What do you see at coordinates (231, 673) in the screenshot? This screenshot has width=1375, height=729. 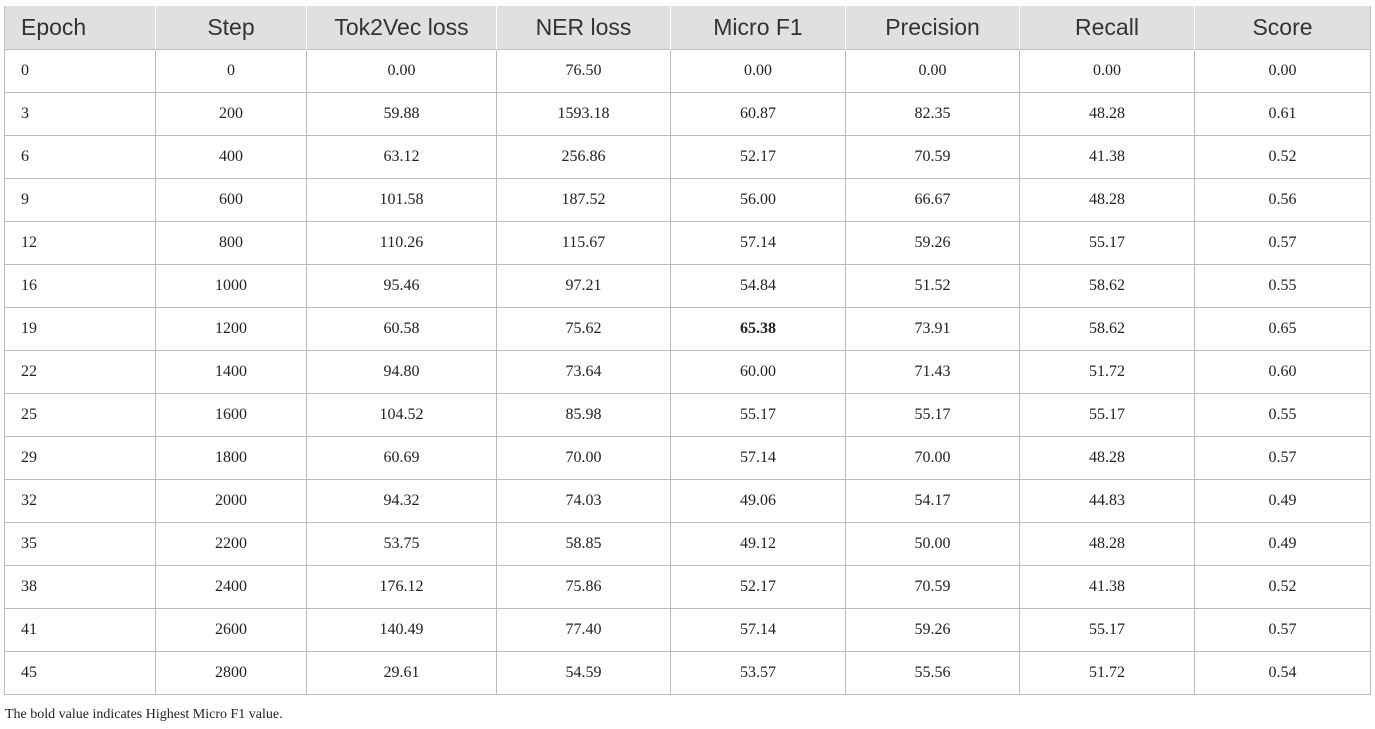 I see `cell-step: 2800` at bounding box center [231, 673].